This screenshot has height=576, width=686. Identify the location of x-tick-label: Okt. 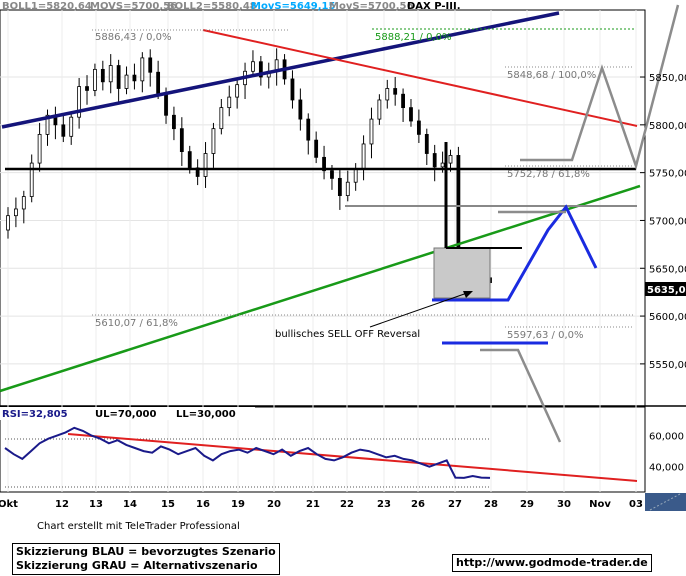
(9, 504).